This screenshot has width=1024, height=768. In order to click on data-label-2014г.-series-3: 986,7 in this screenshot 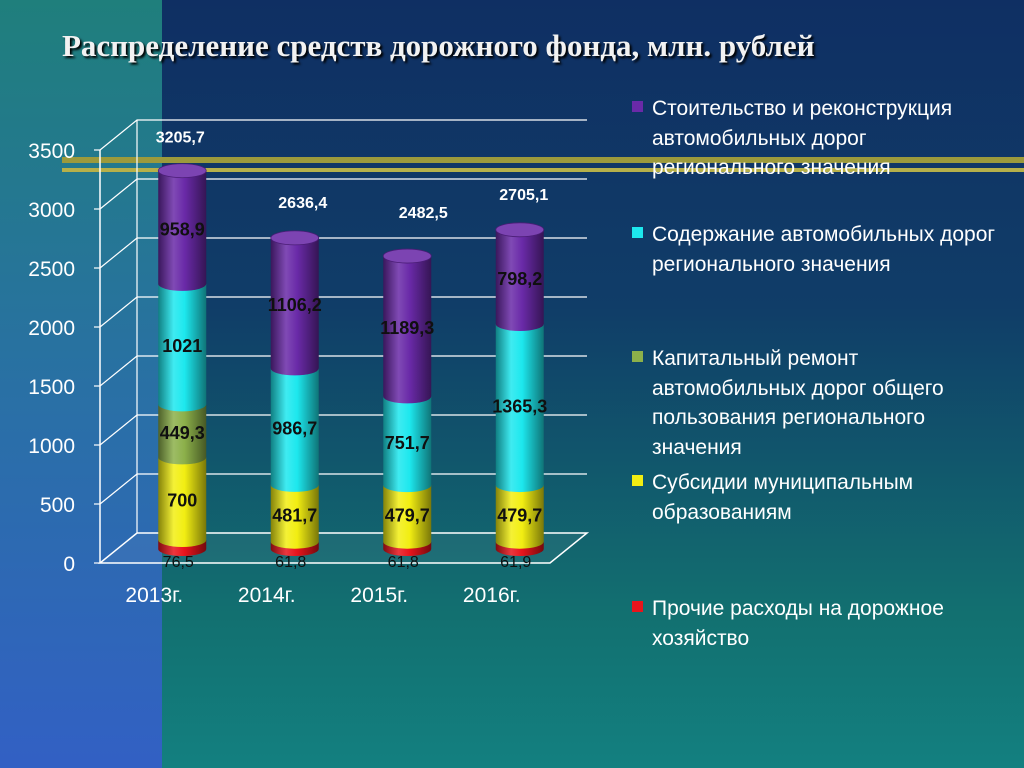, I will do `click(294, 429)`.